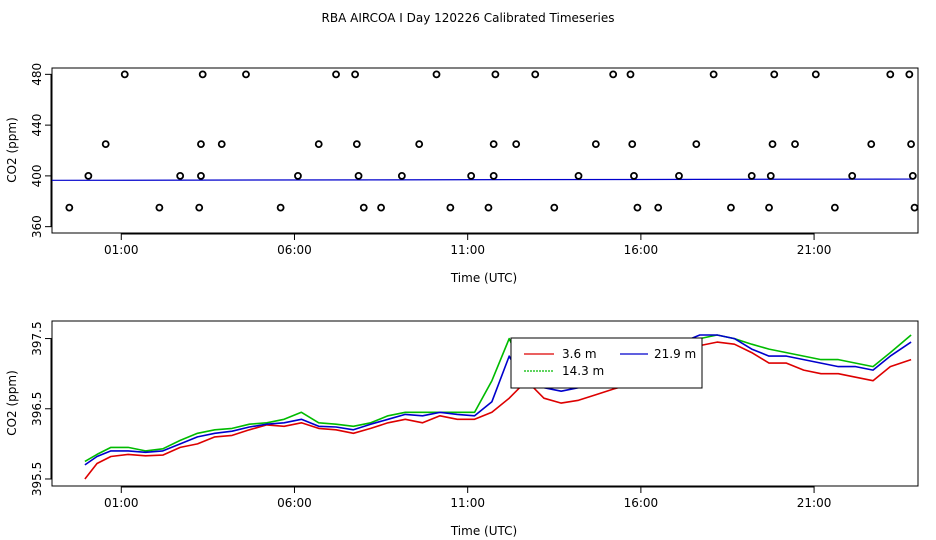  I want to click on calibration-y-tick-label: 400, so click(37, 175).